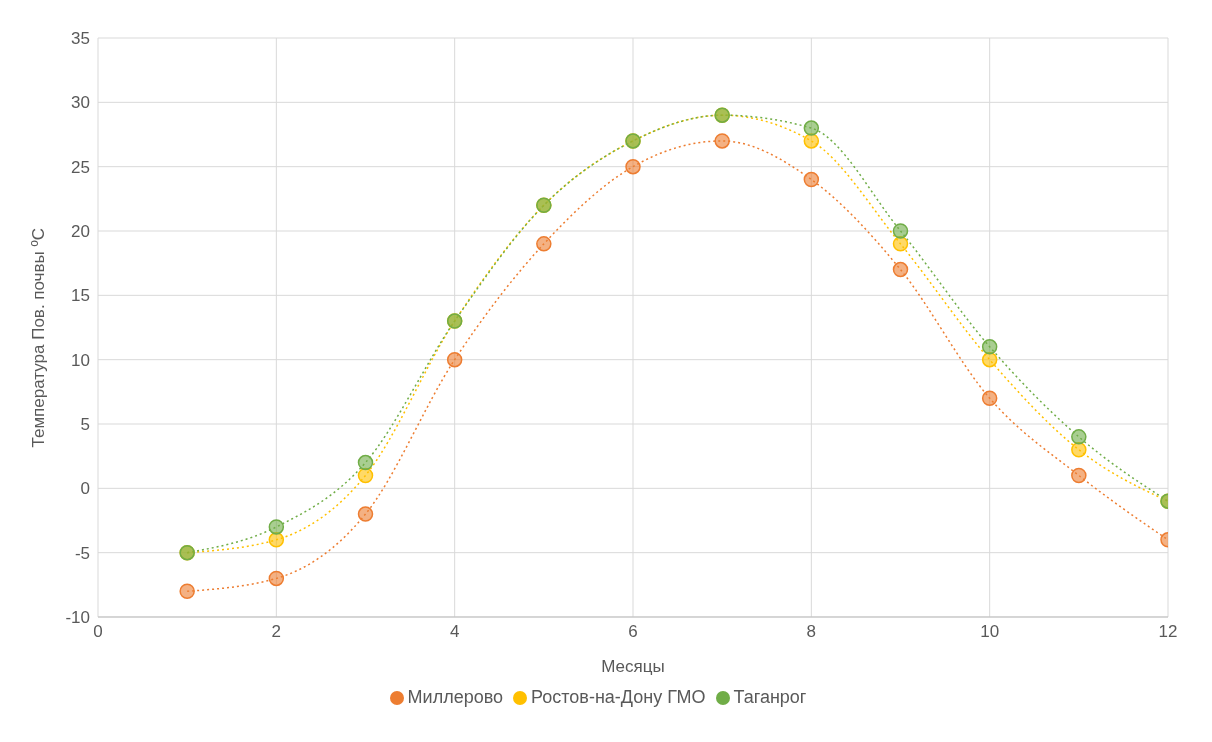 The image size is (1212, 742). What do you see at coordinates (276, 632) in the screenshot?
I see `x-tick-label: 2` at bounding box center [276, 632].